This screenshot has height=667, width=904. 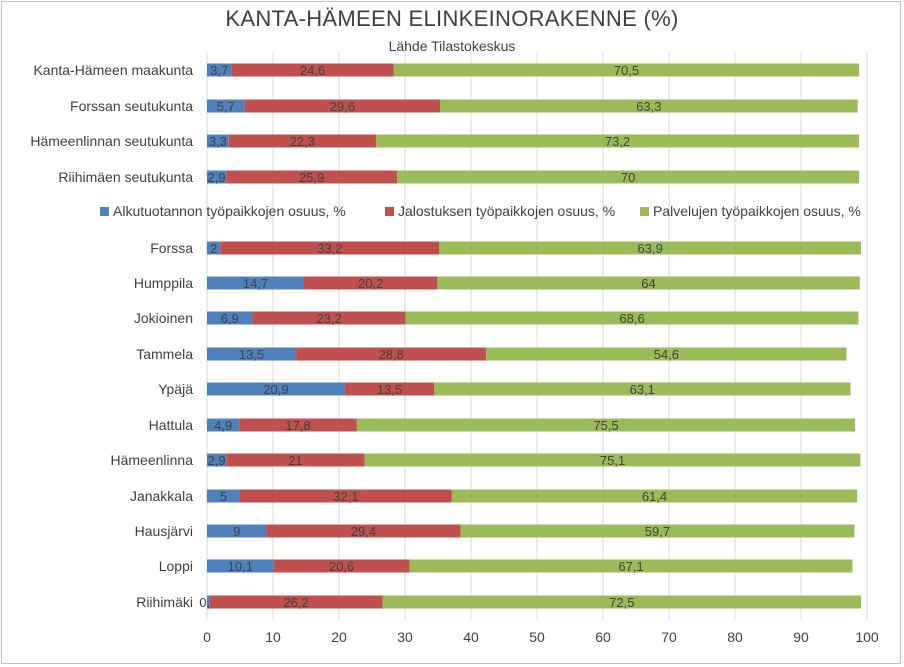 I want to click on legend-label: Jalostuksen työpaikkojen osuus, %, so click(x=506, y=211).